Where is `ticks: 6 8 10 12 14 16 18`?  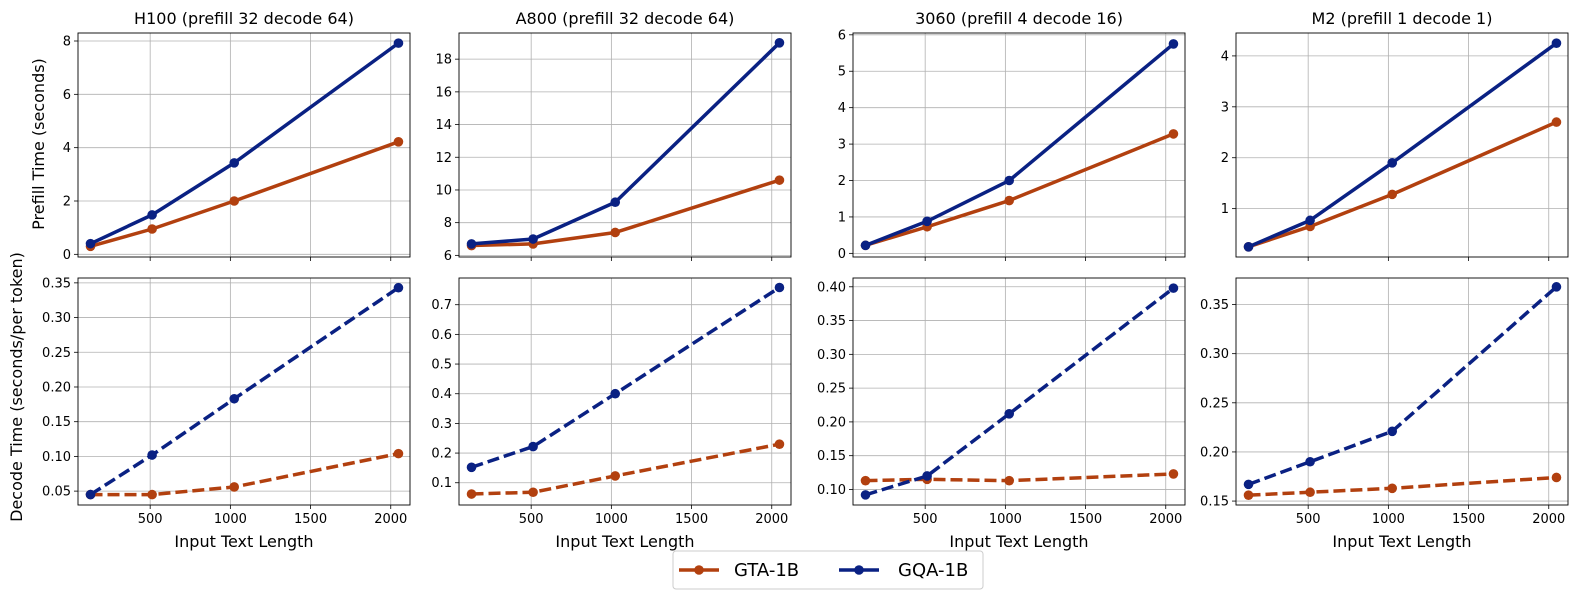 ticks: 6 8 10 12 14 16 18 is located at coordinates (604, 158).